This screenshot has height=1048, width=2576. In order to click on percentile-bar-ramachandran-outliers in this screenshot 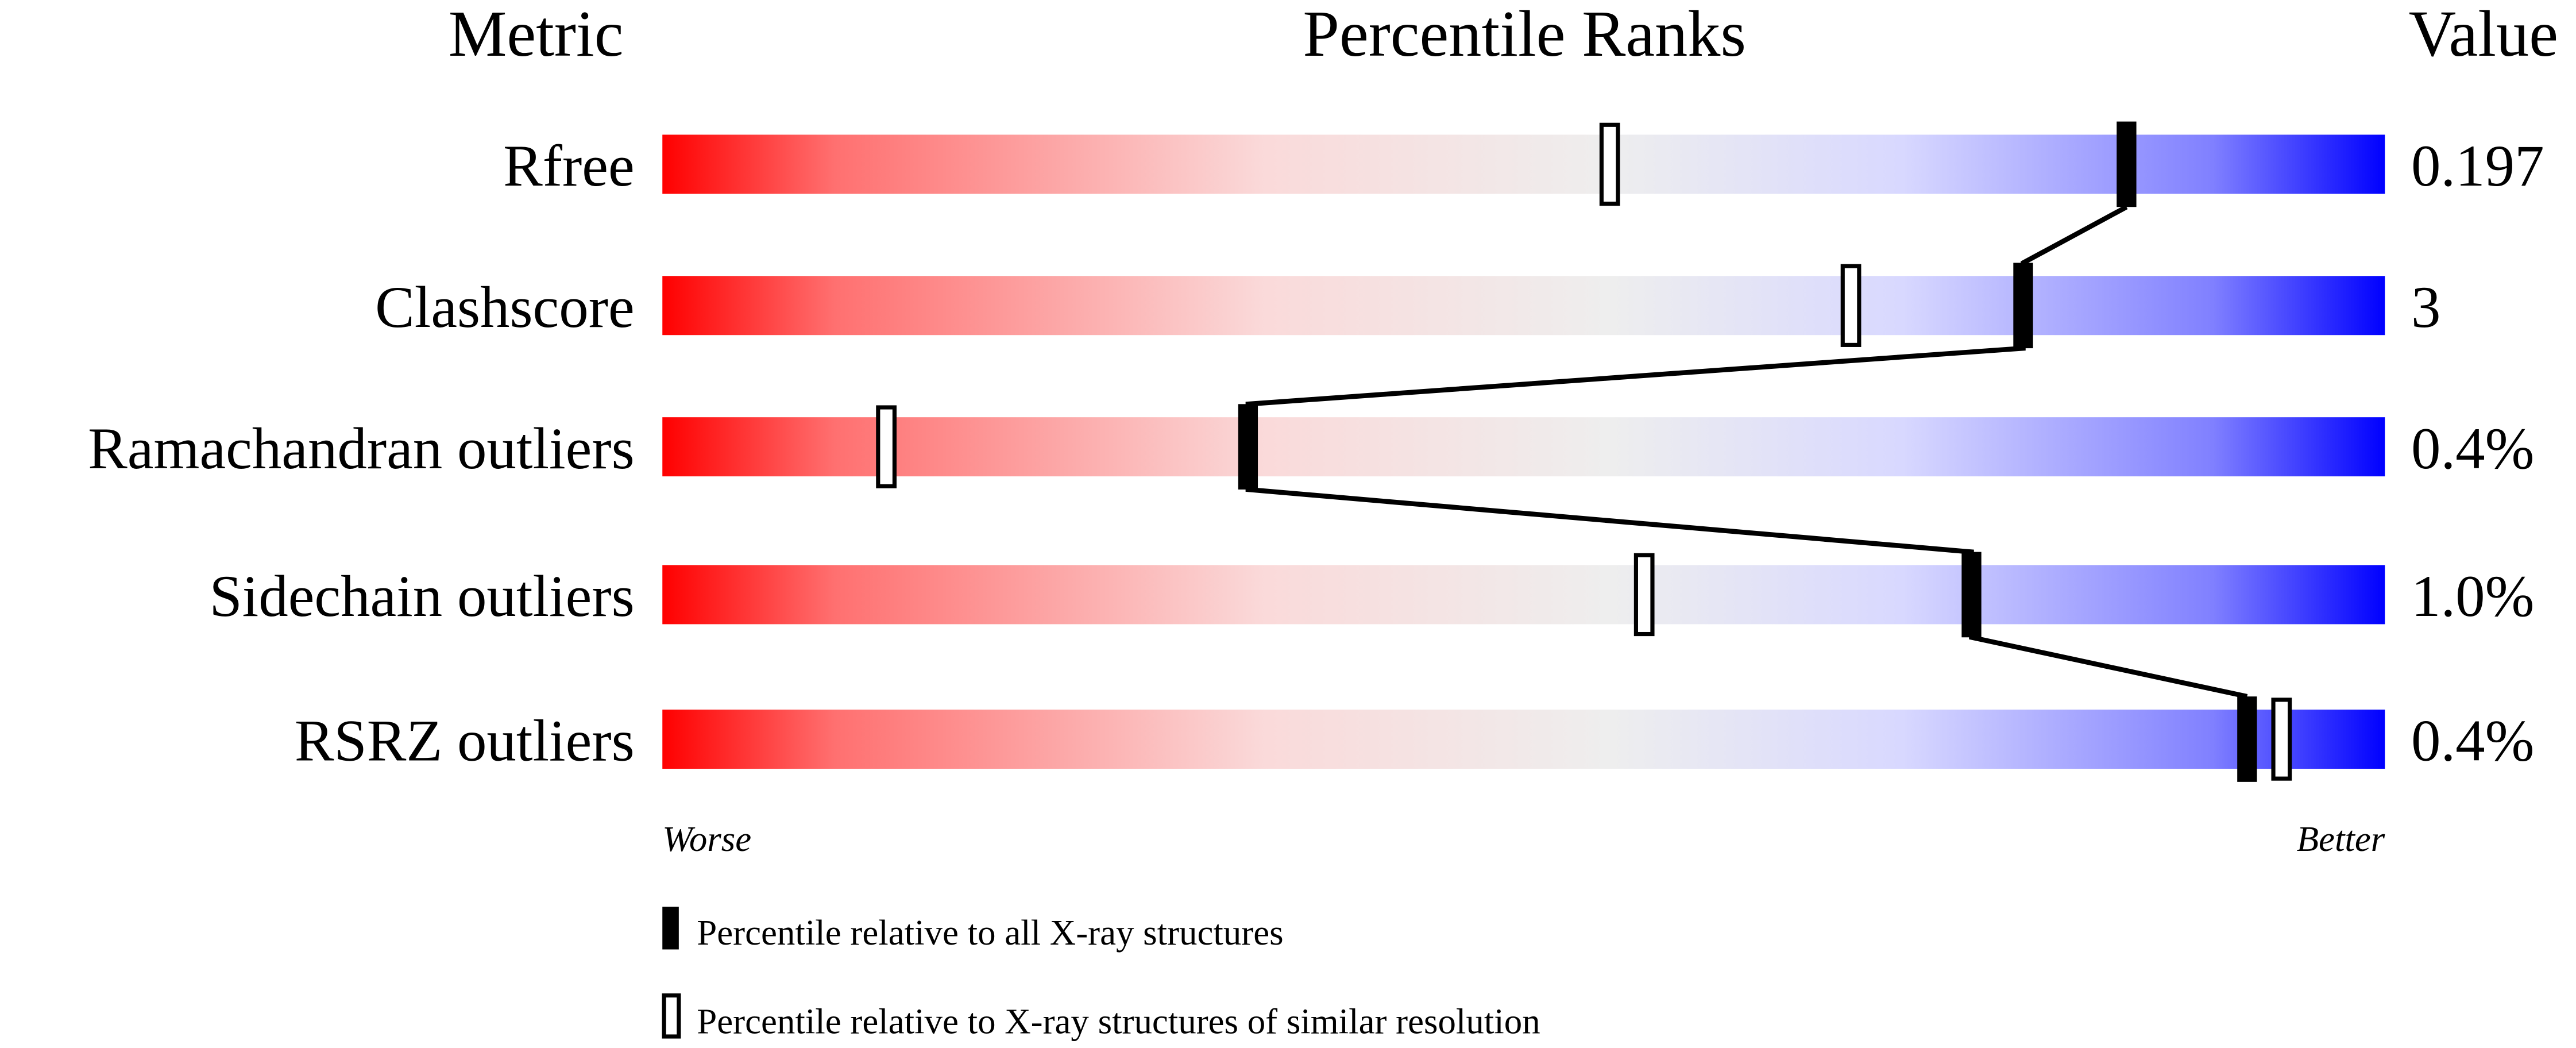, I will do `click(1523, 447)`.